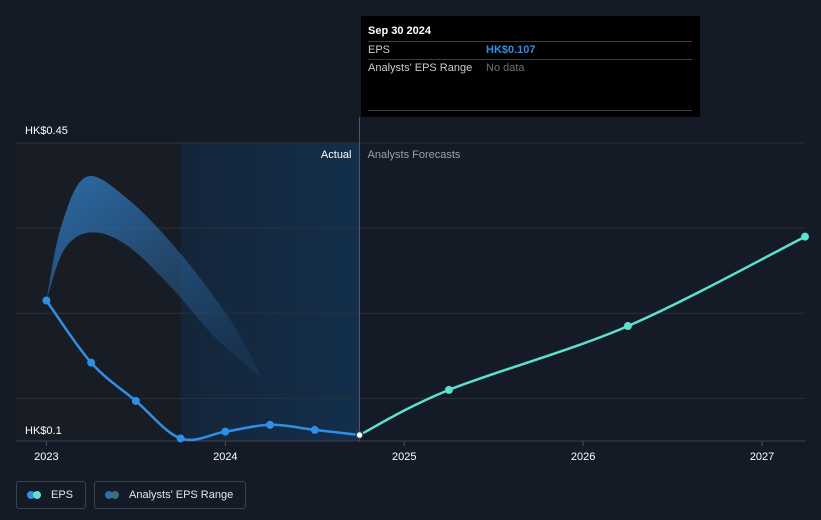 Image resolution: width=821 pixels, height=520 pixels. What do you see at coordinates (115, 495) in the screenshot?
I see `range-dot-secondary-icon` at bounding box center [115, 495].